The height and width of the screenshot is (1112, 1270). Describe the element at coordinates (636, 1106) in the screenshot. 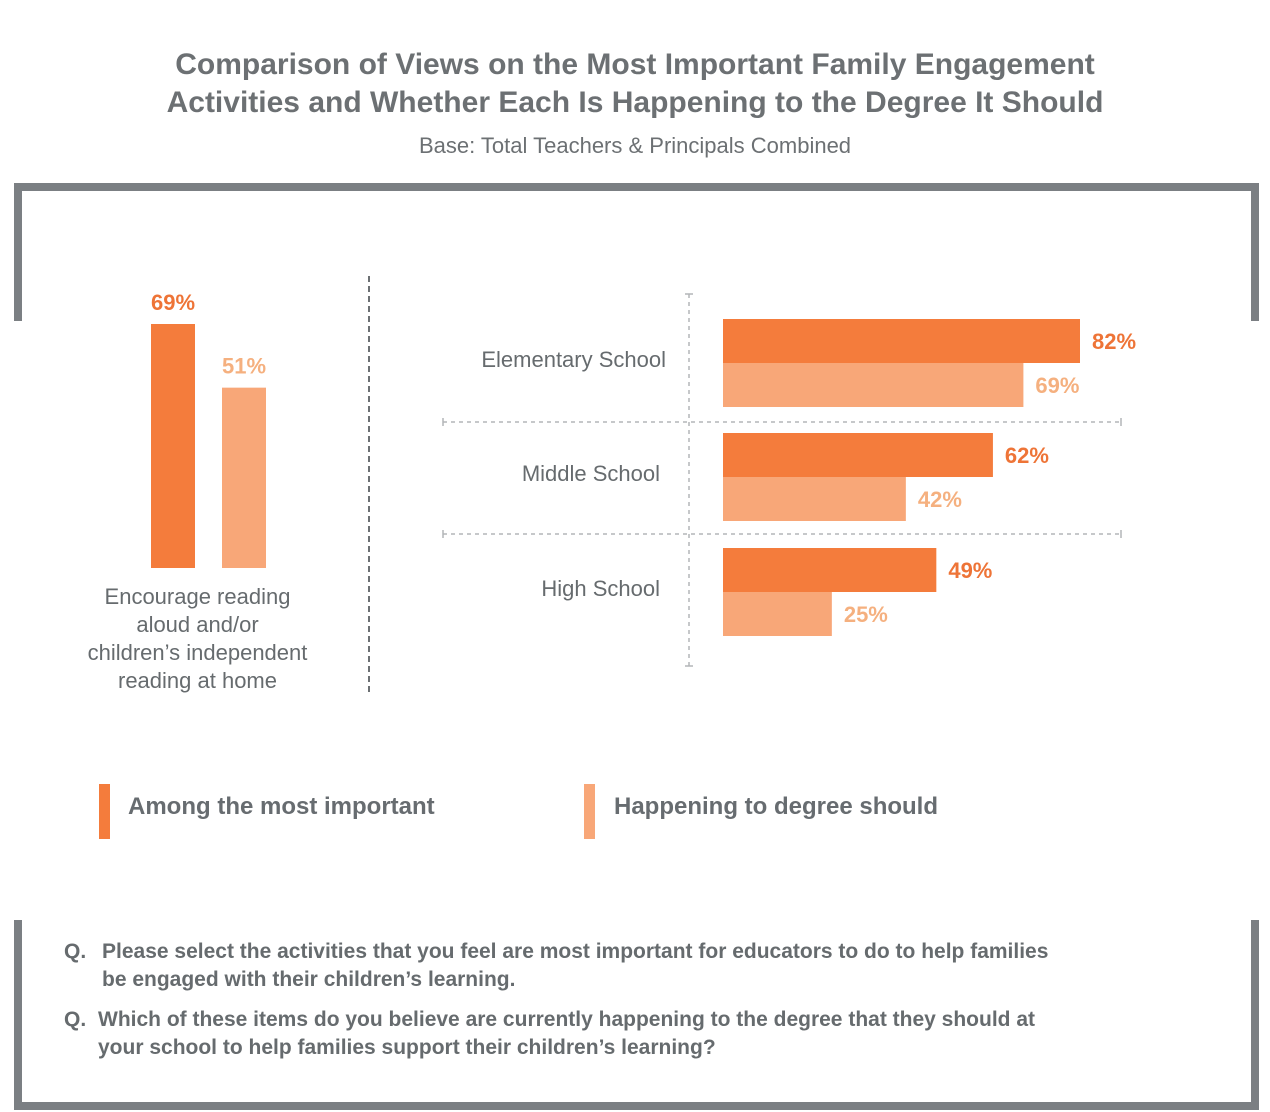

I see `frame-bottom-border` at that location.